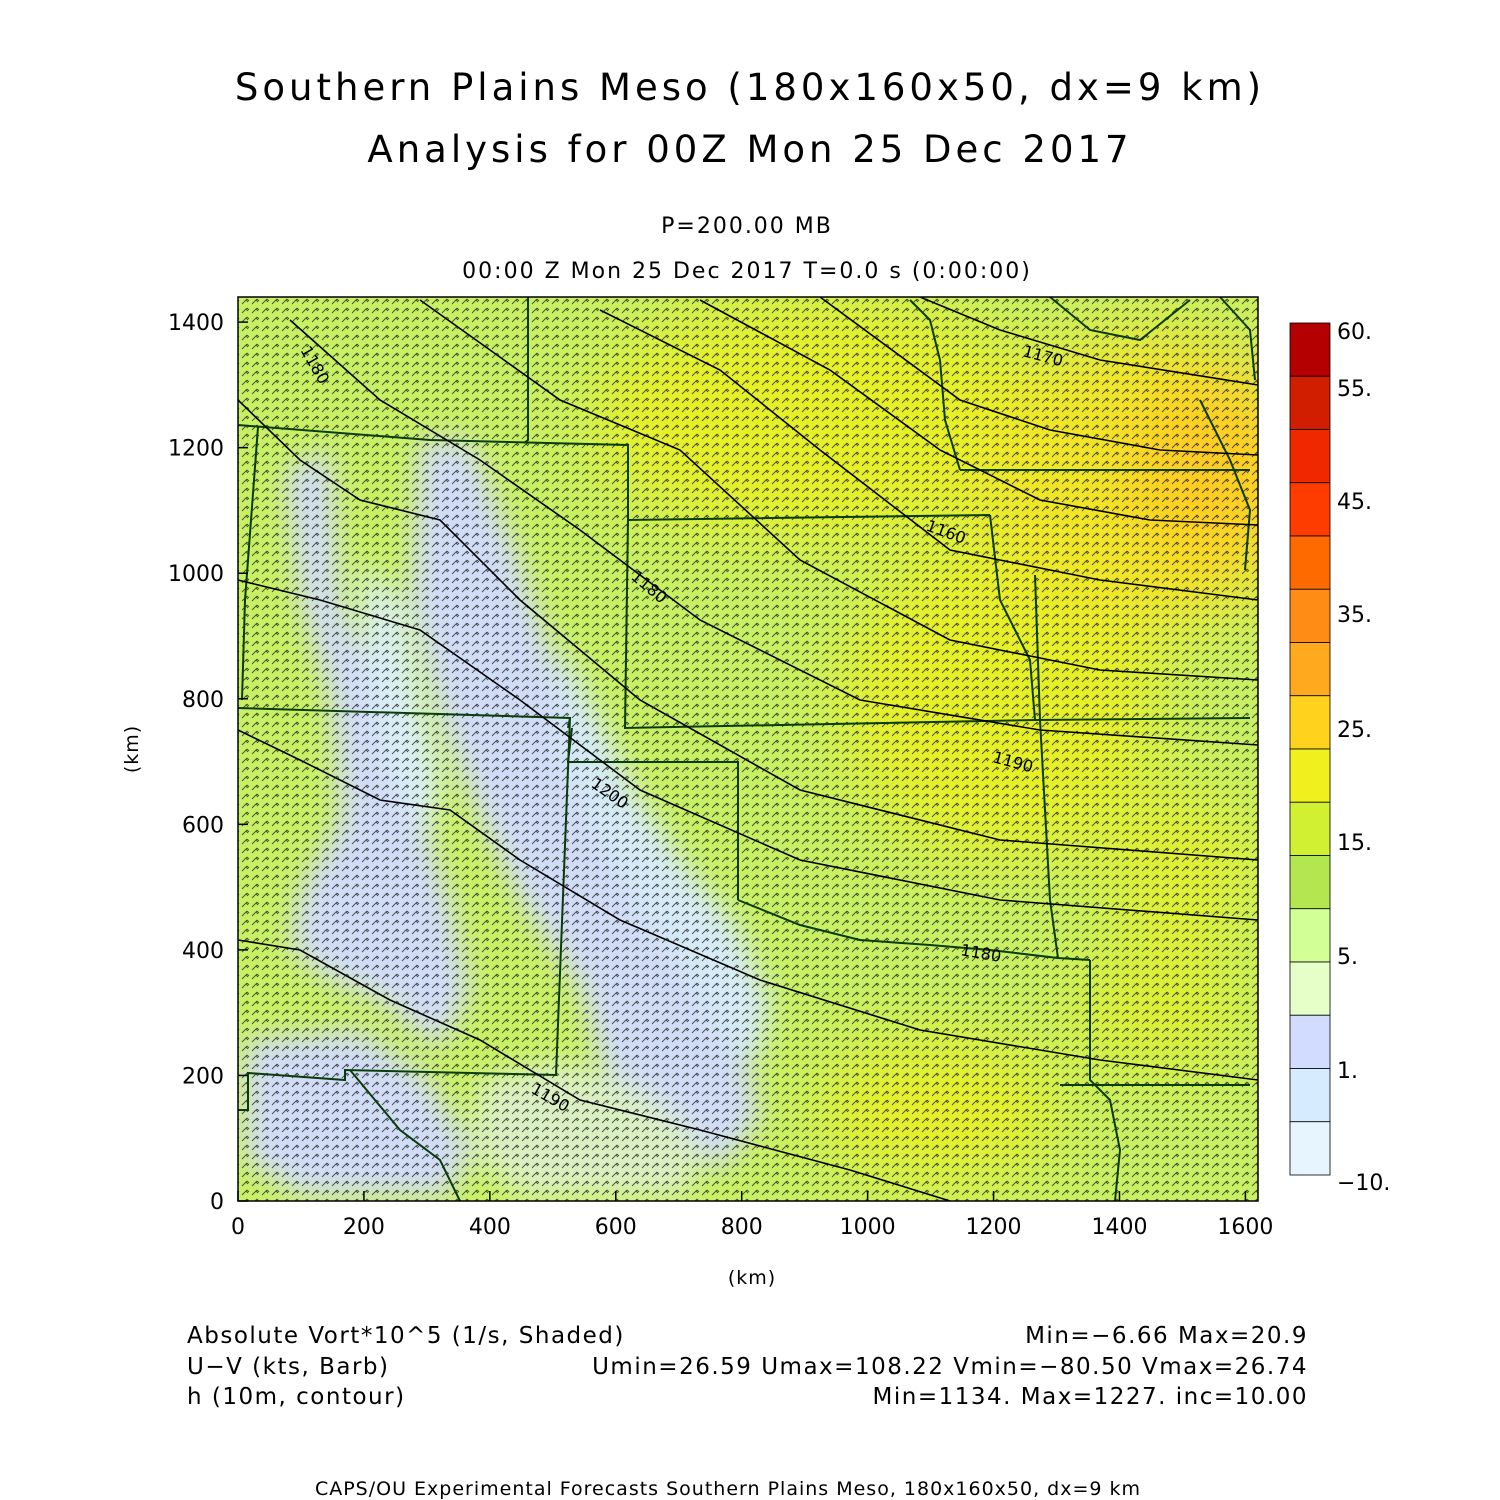  I want to click on y-tick-label: 400, so click(203, 951).